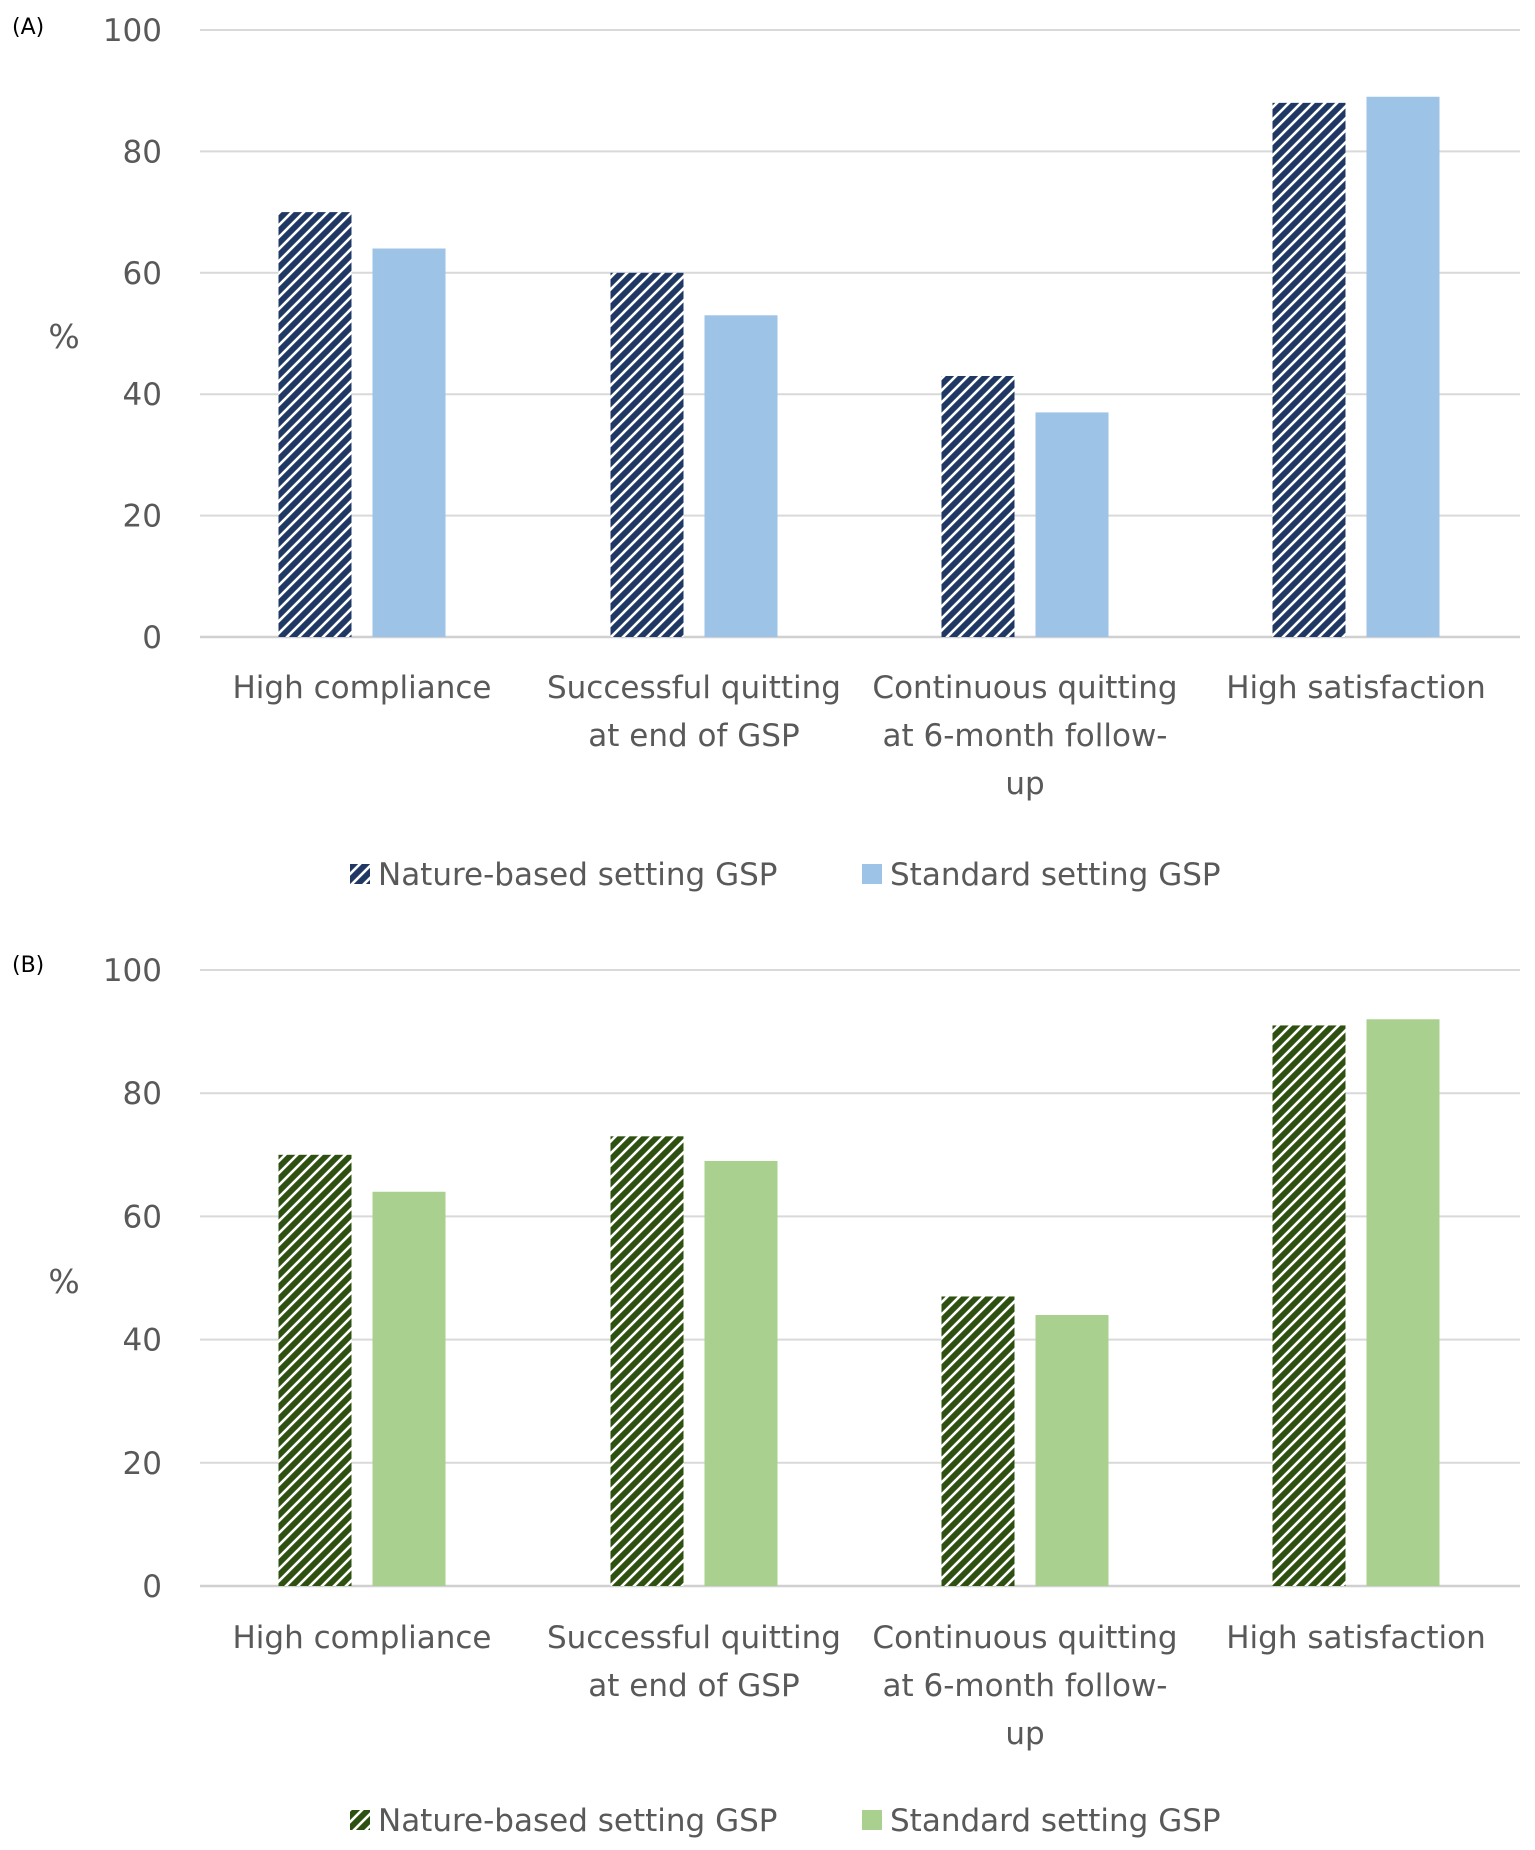 Image resolution: width=1535 pixels, height=1850 pixels. I want to click on legend-label-nature-a: Nature-based setting GSP, so click(577, 875).